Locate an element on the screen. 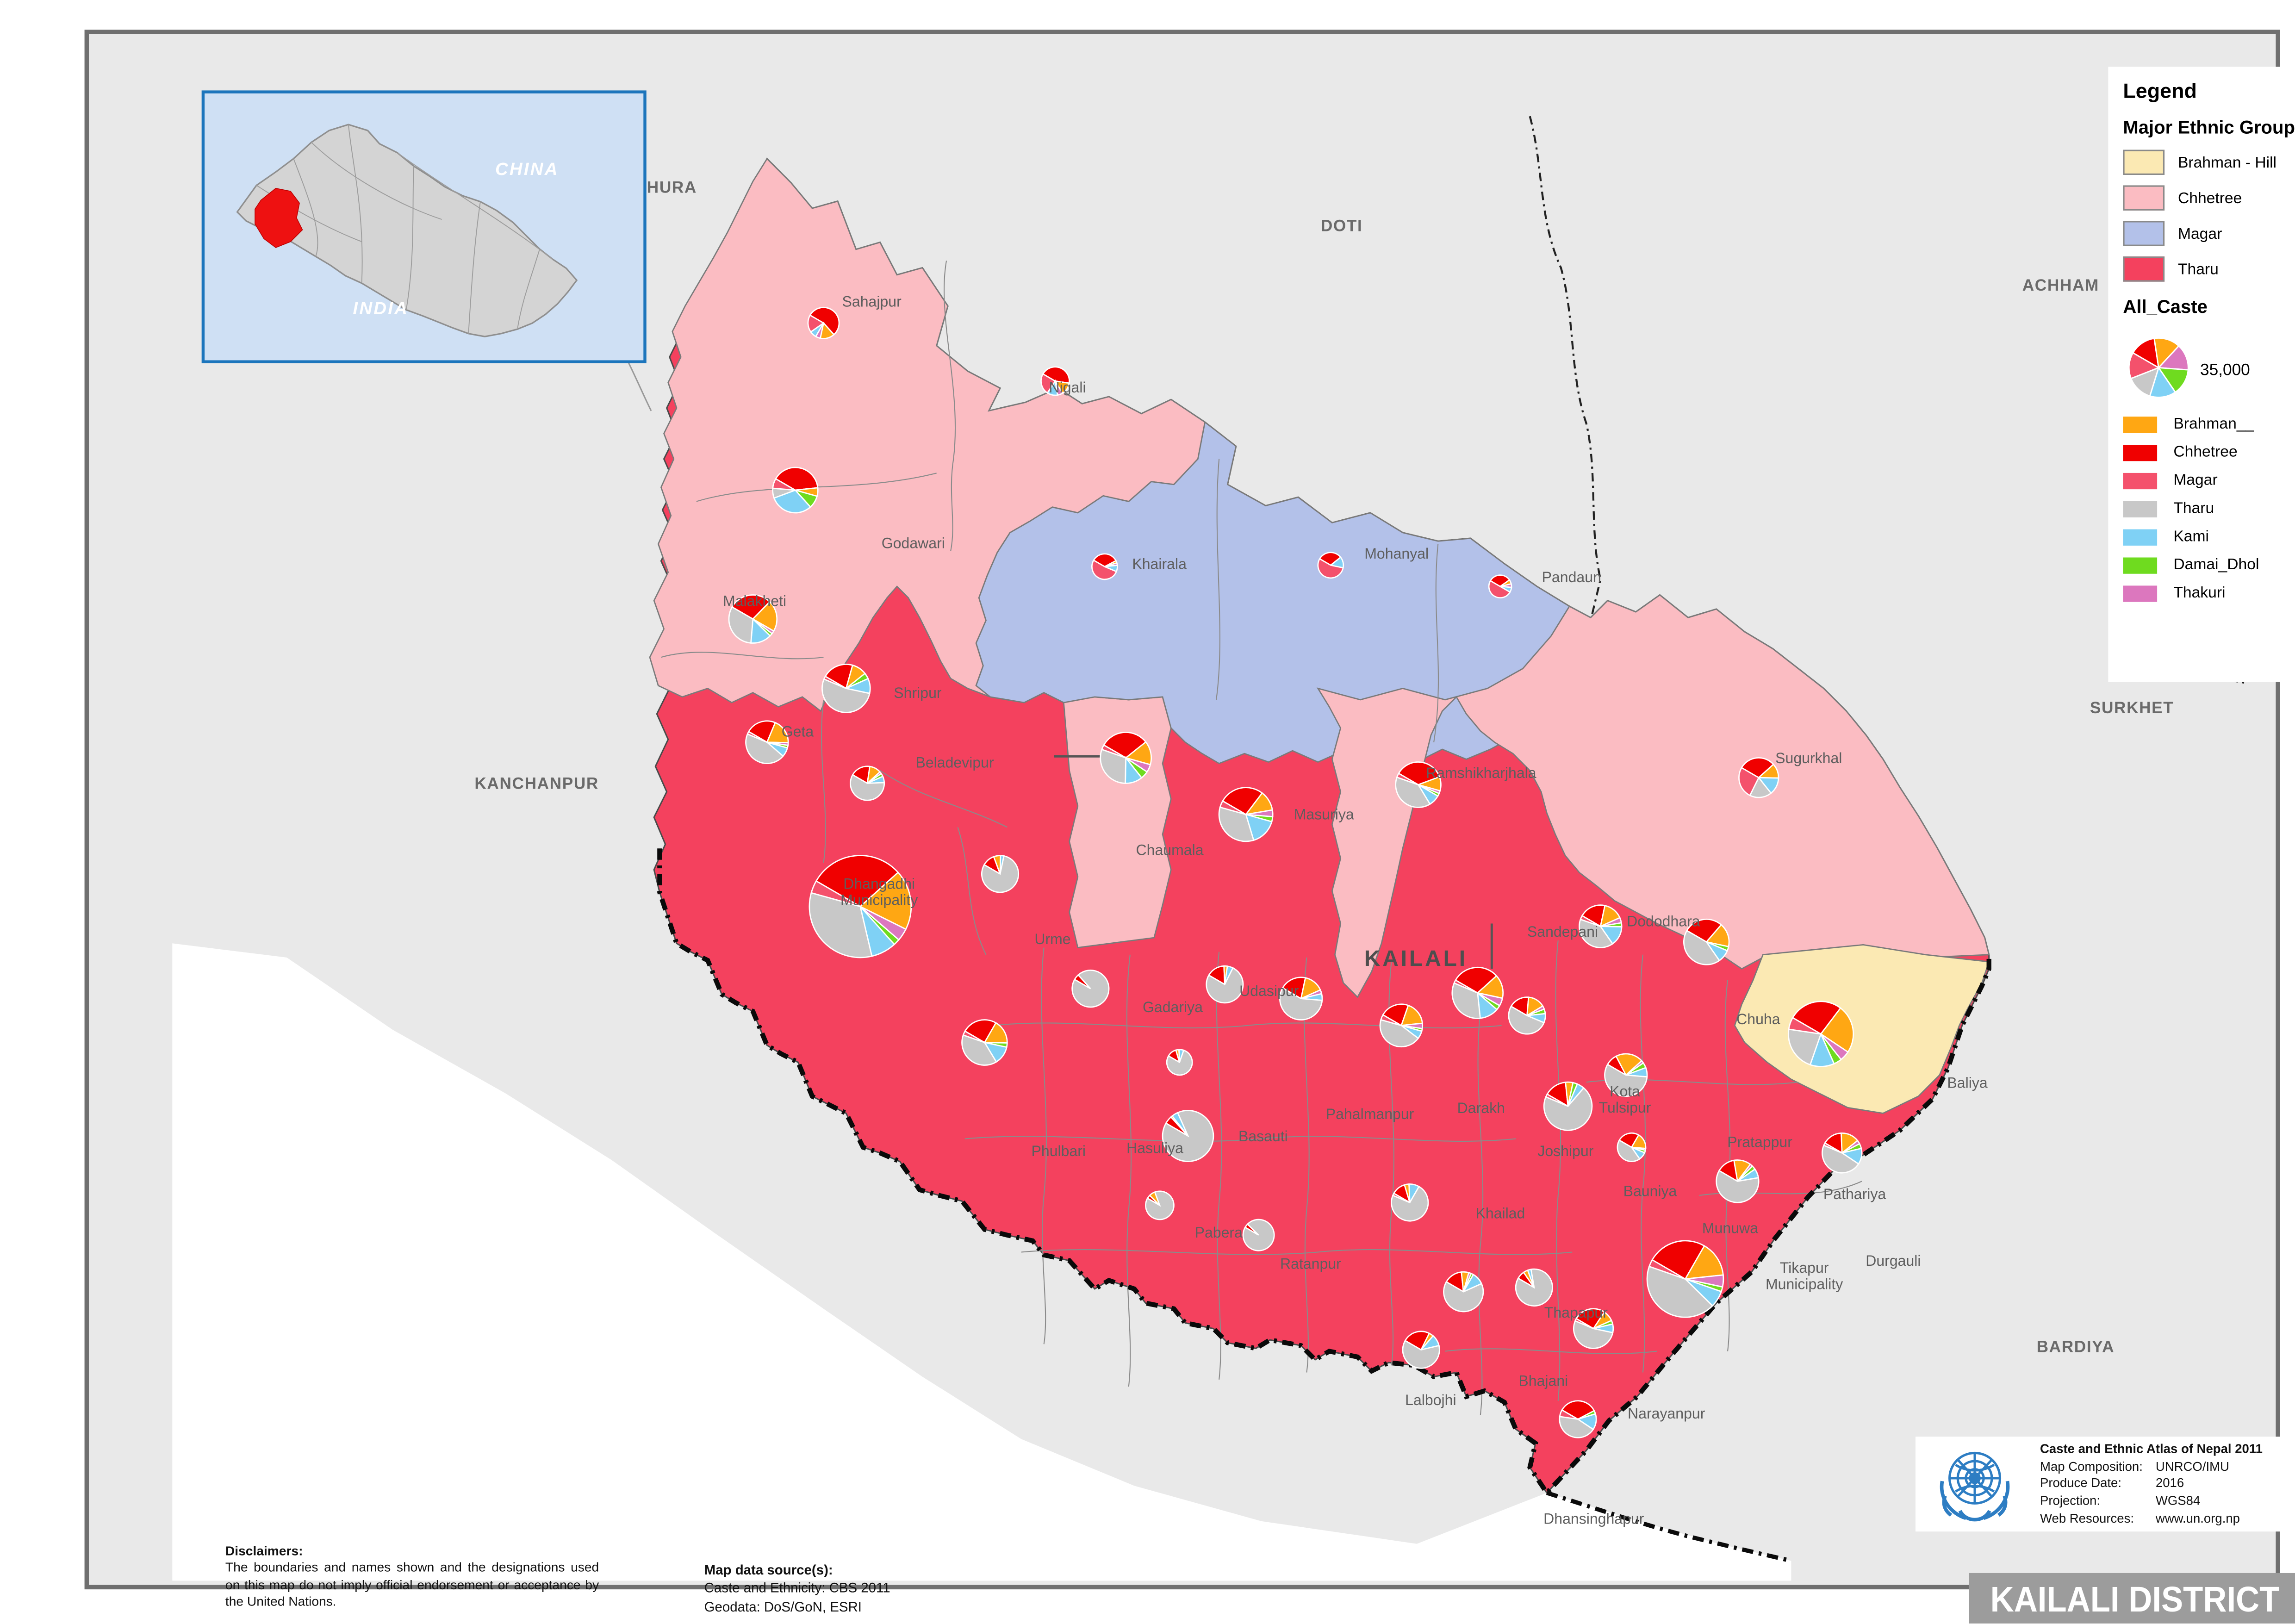  legend-caste-item: Thakuri is located at coordinates (2209, 593).